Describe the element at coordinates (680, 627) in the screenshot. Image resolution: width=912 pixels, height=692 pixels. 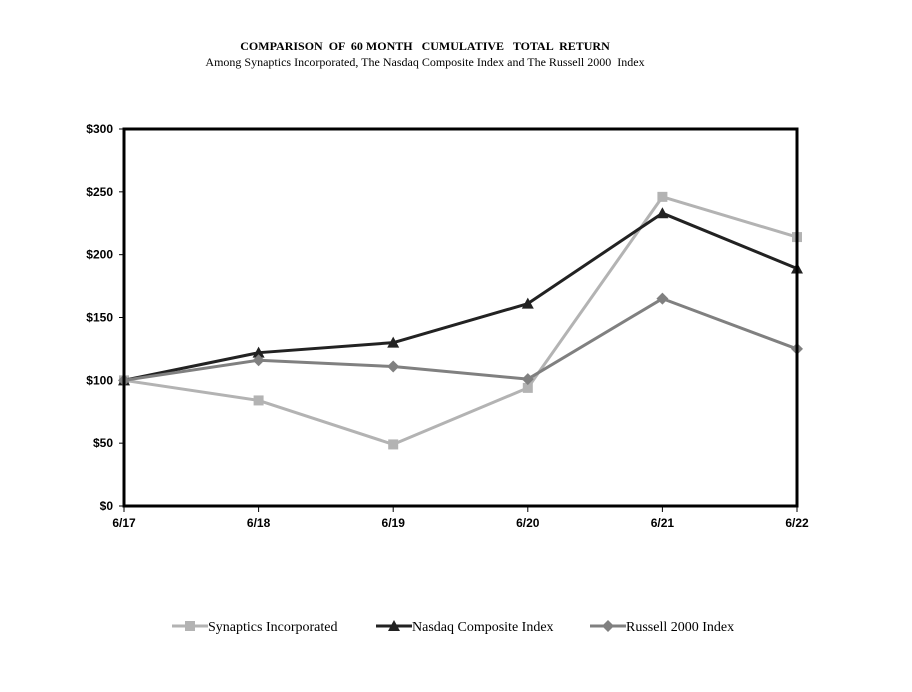
I see `legend-label: Russell 2000 Index` at that location.